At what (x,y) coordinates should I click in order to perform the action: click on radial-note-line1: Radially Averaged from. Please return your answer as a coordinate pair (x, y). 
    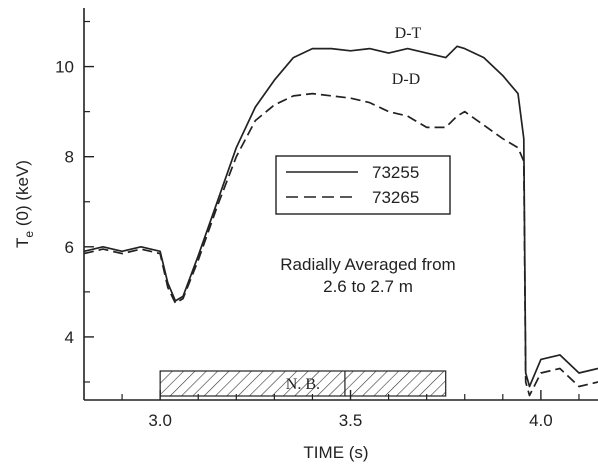
    Looking at the image, I should click on (367, 264).